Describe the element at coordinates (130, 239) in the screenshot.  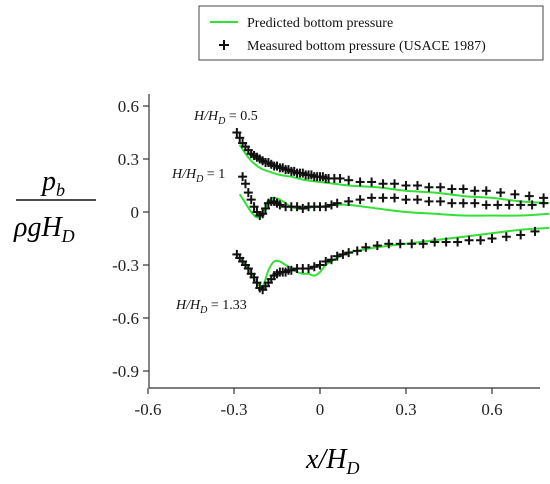
I see `y-ticks: 0.6 0.3 0 -0.3 -0.6 -0.9` at that location.